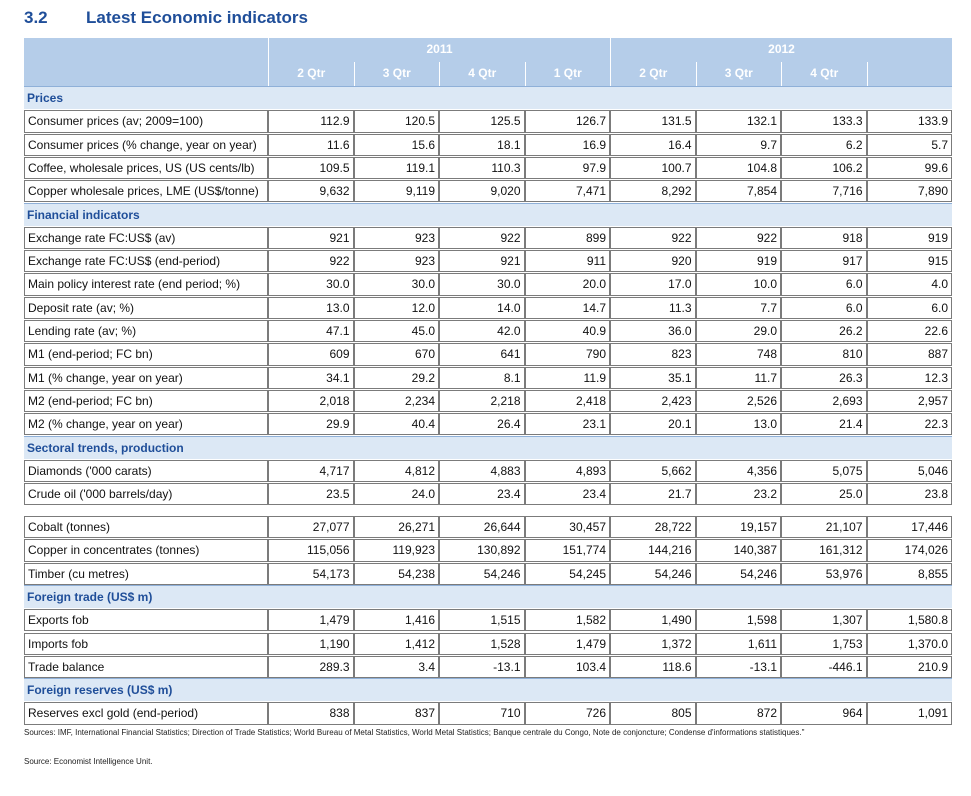 This screenshot has height=796, width=971. I want to click on cell-value: 805, so click(653, 713).